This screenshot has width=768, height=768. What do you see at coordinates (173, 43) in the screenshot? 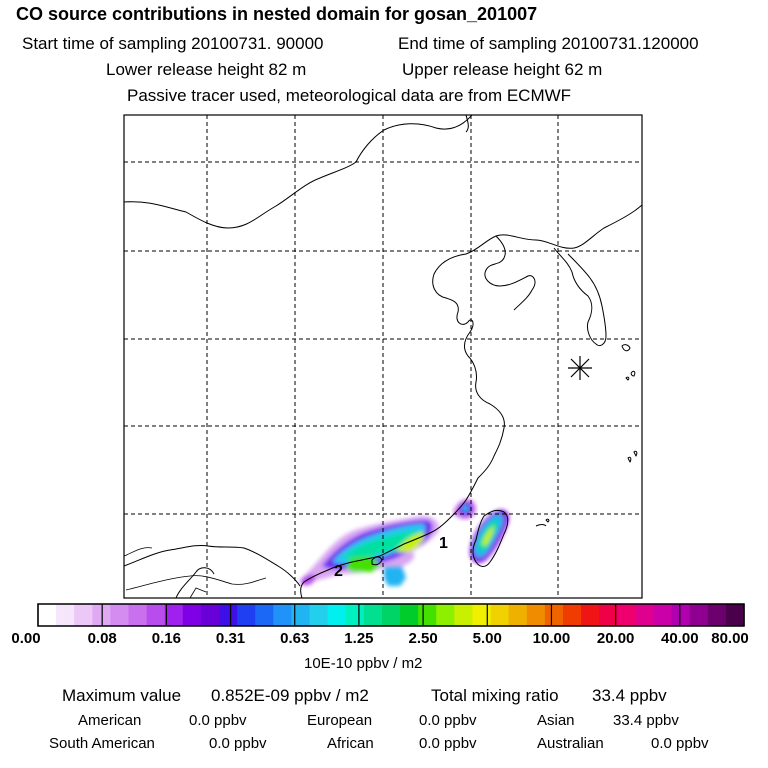
I see `start-time: Start time of sampling 20100731. 90000` at bounding box center [173, 43].